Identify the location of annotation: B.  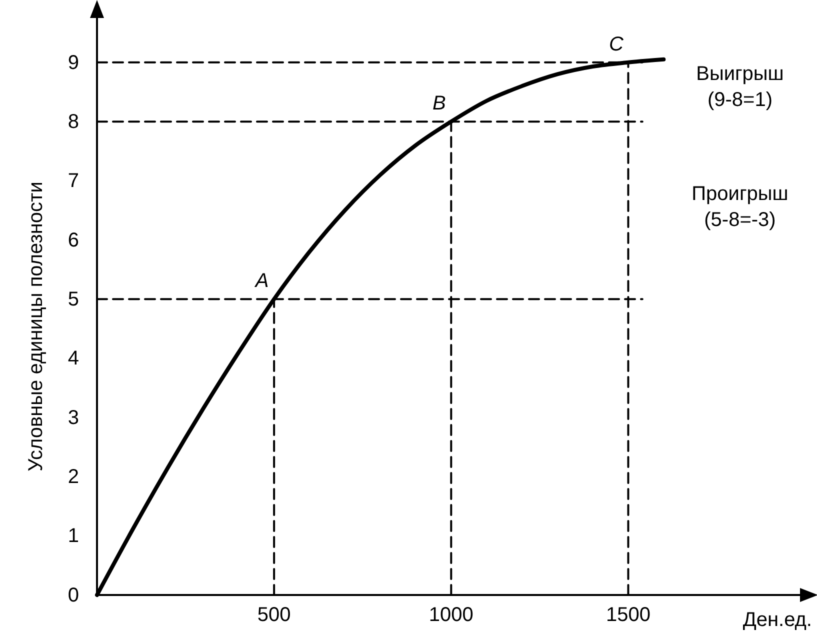
(439, 103).